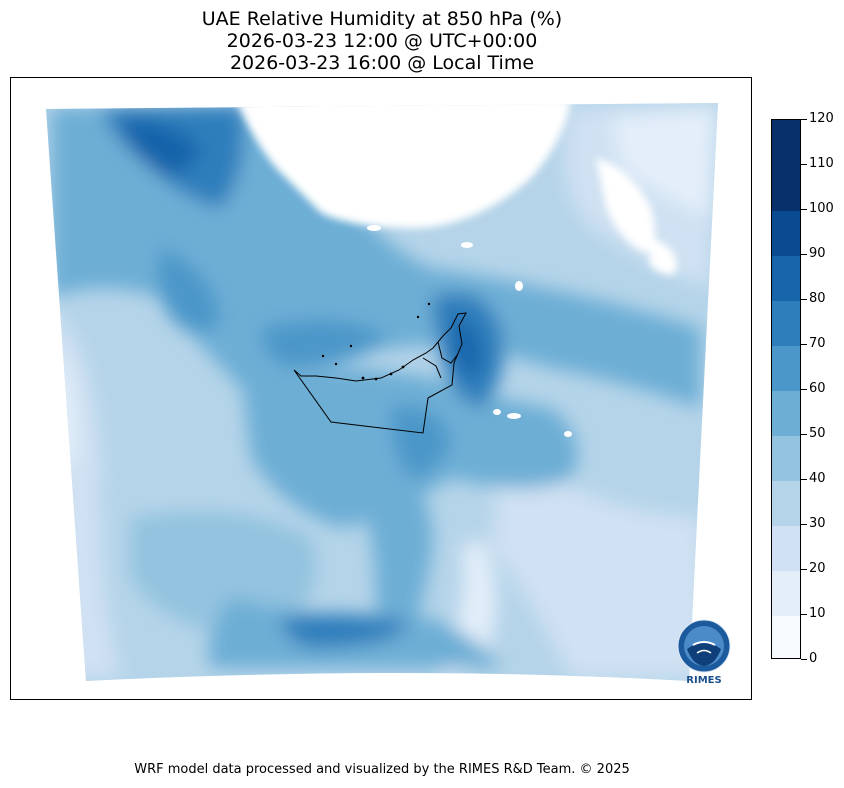 This screenshot has height=788, width=844. What do you see at coordinates (821, 118) in the screenshot?
I see `colorbar-tick-label: 120` at bounding box center [821, 118].